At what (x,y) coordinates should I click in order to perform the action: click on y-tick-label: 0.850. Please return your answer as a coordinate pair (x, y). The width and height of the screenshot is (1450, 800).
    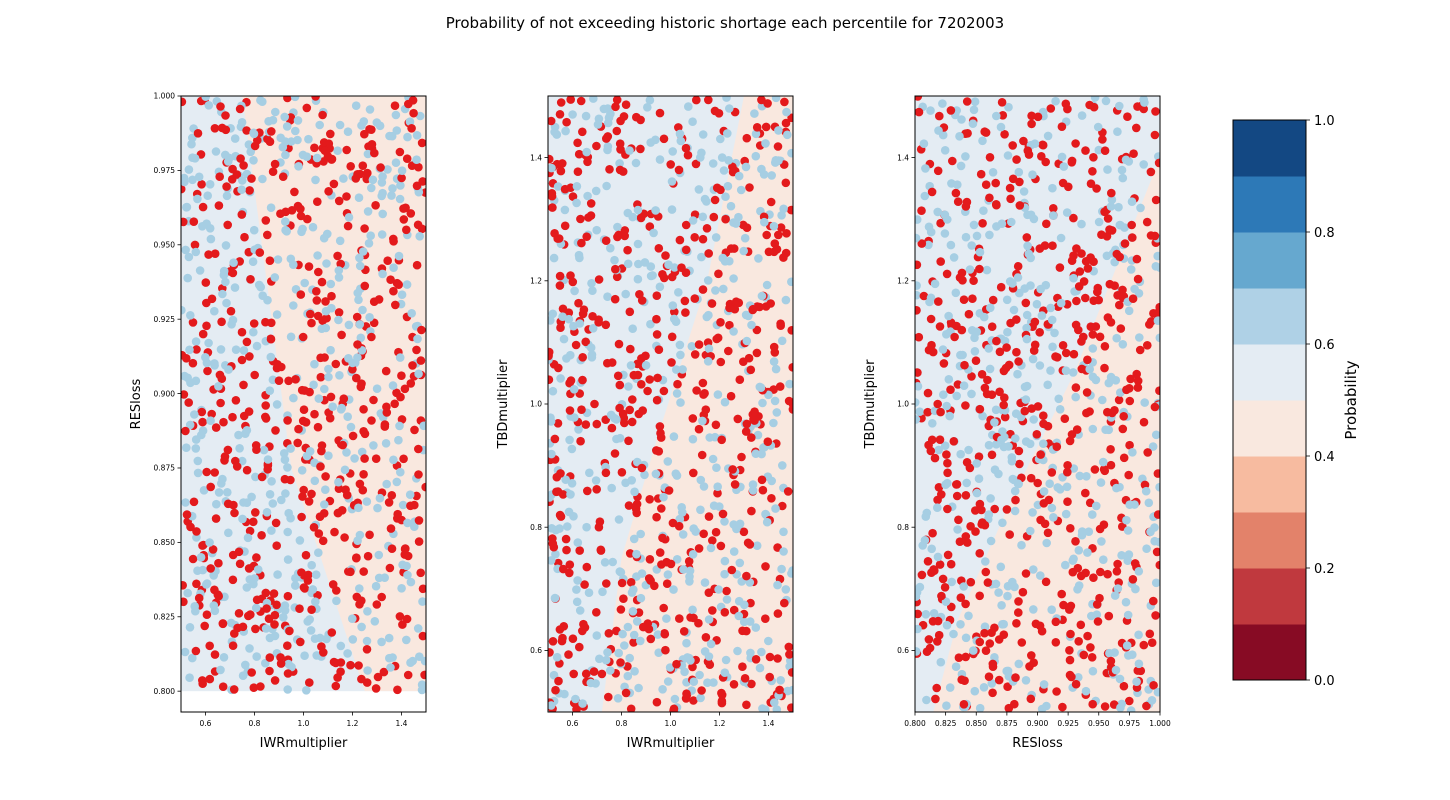
    Looking at the image, I should click on (165, 542).